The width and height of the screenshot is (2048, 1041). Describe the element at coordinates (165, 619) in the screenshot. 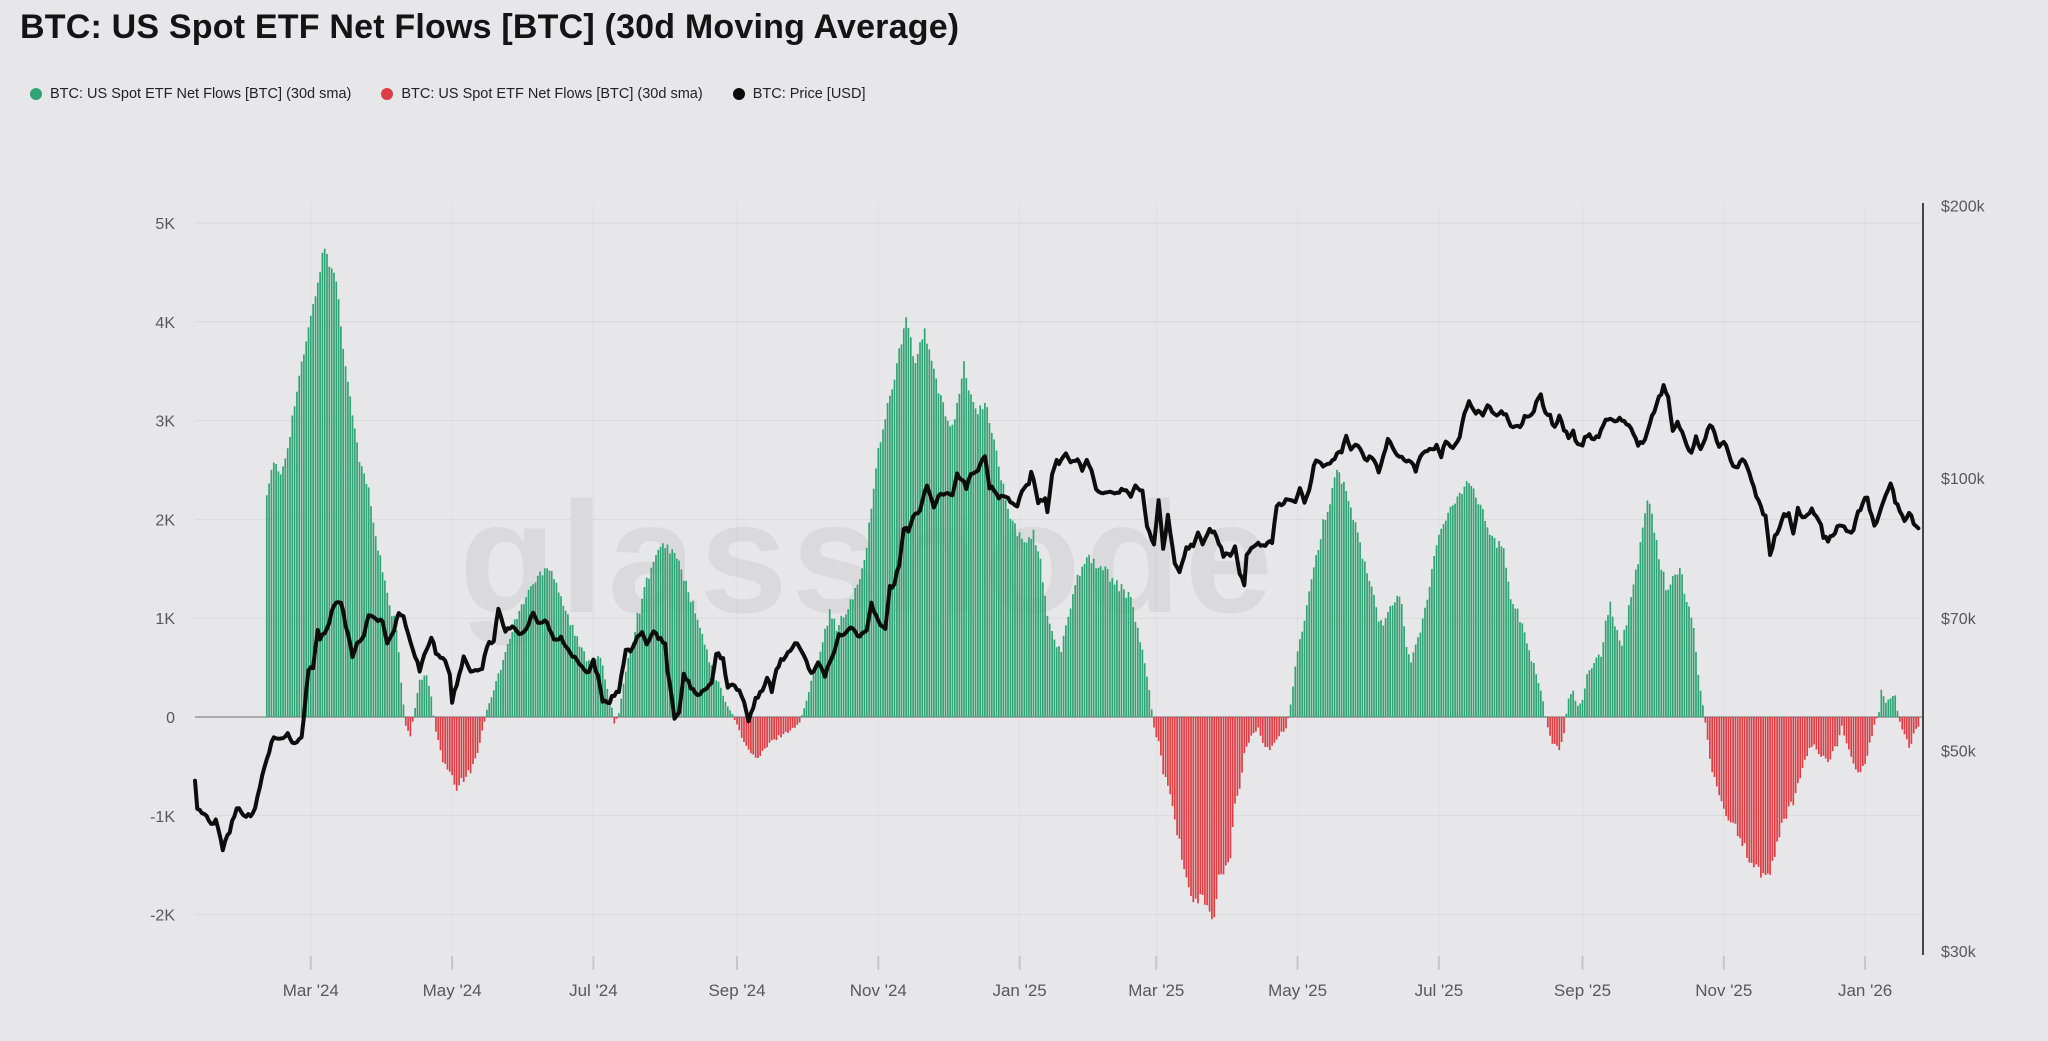

I see `y-left-tick-label: 1K` at that location.